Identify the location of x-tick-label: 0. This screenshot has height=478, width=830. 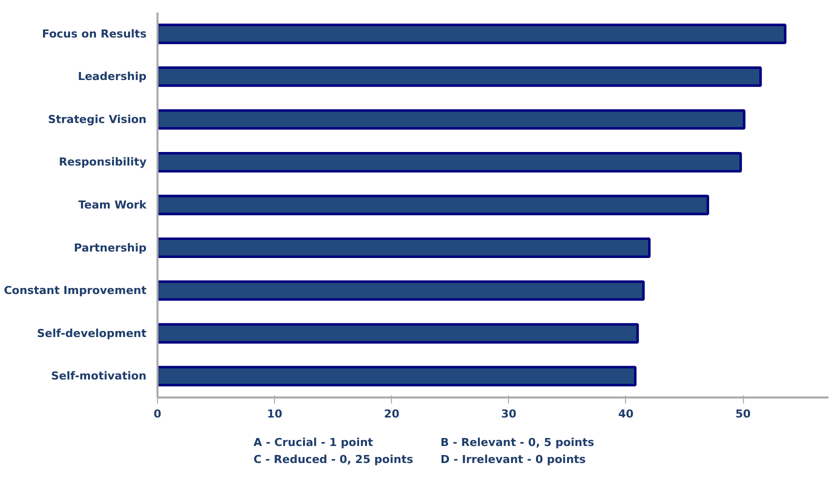
(158, 414).